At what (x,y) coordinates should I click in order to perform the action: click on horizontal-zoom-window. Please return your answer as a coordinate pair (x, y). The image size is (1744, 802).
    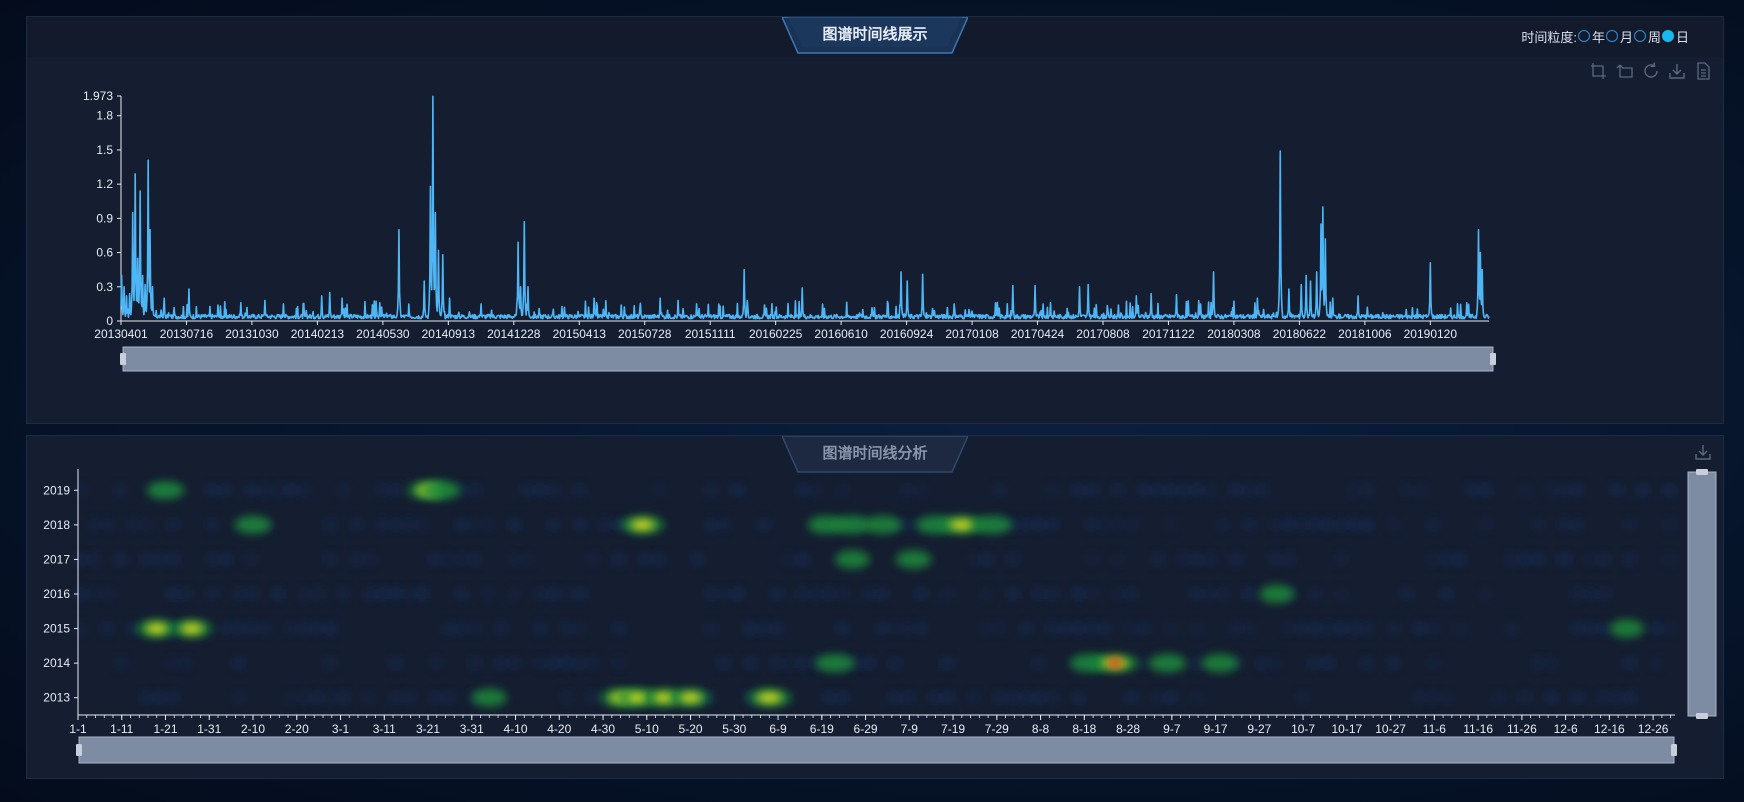
    Looking at the image, I should click on (876, 750).